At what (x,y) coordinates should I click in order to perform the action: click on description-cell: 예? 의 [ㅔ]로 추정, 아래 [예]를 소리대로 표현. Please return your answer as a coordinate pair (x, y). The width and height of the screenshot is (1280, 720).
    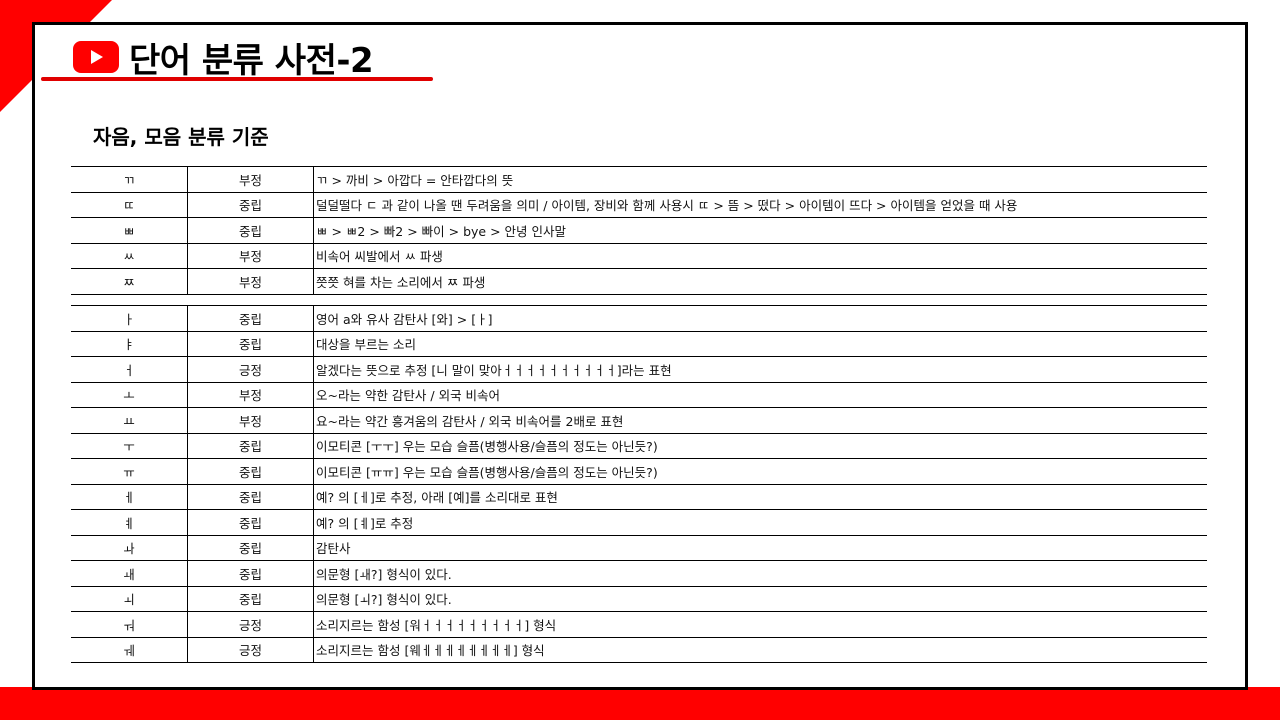
    Looking at the image, I should click on (760, 496).